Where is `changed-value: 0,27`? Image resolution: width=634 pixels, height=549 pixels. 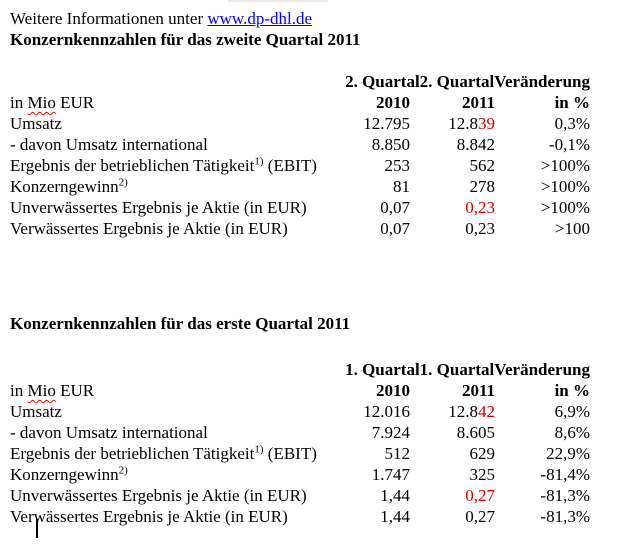 changed-value: 0,27 is located at coordinates (480, 495).